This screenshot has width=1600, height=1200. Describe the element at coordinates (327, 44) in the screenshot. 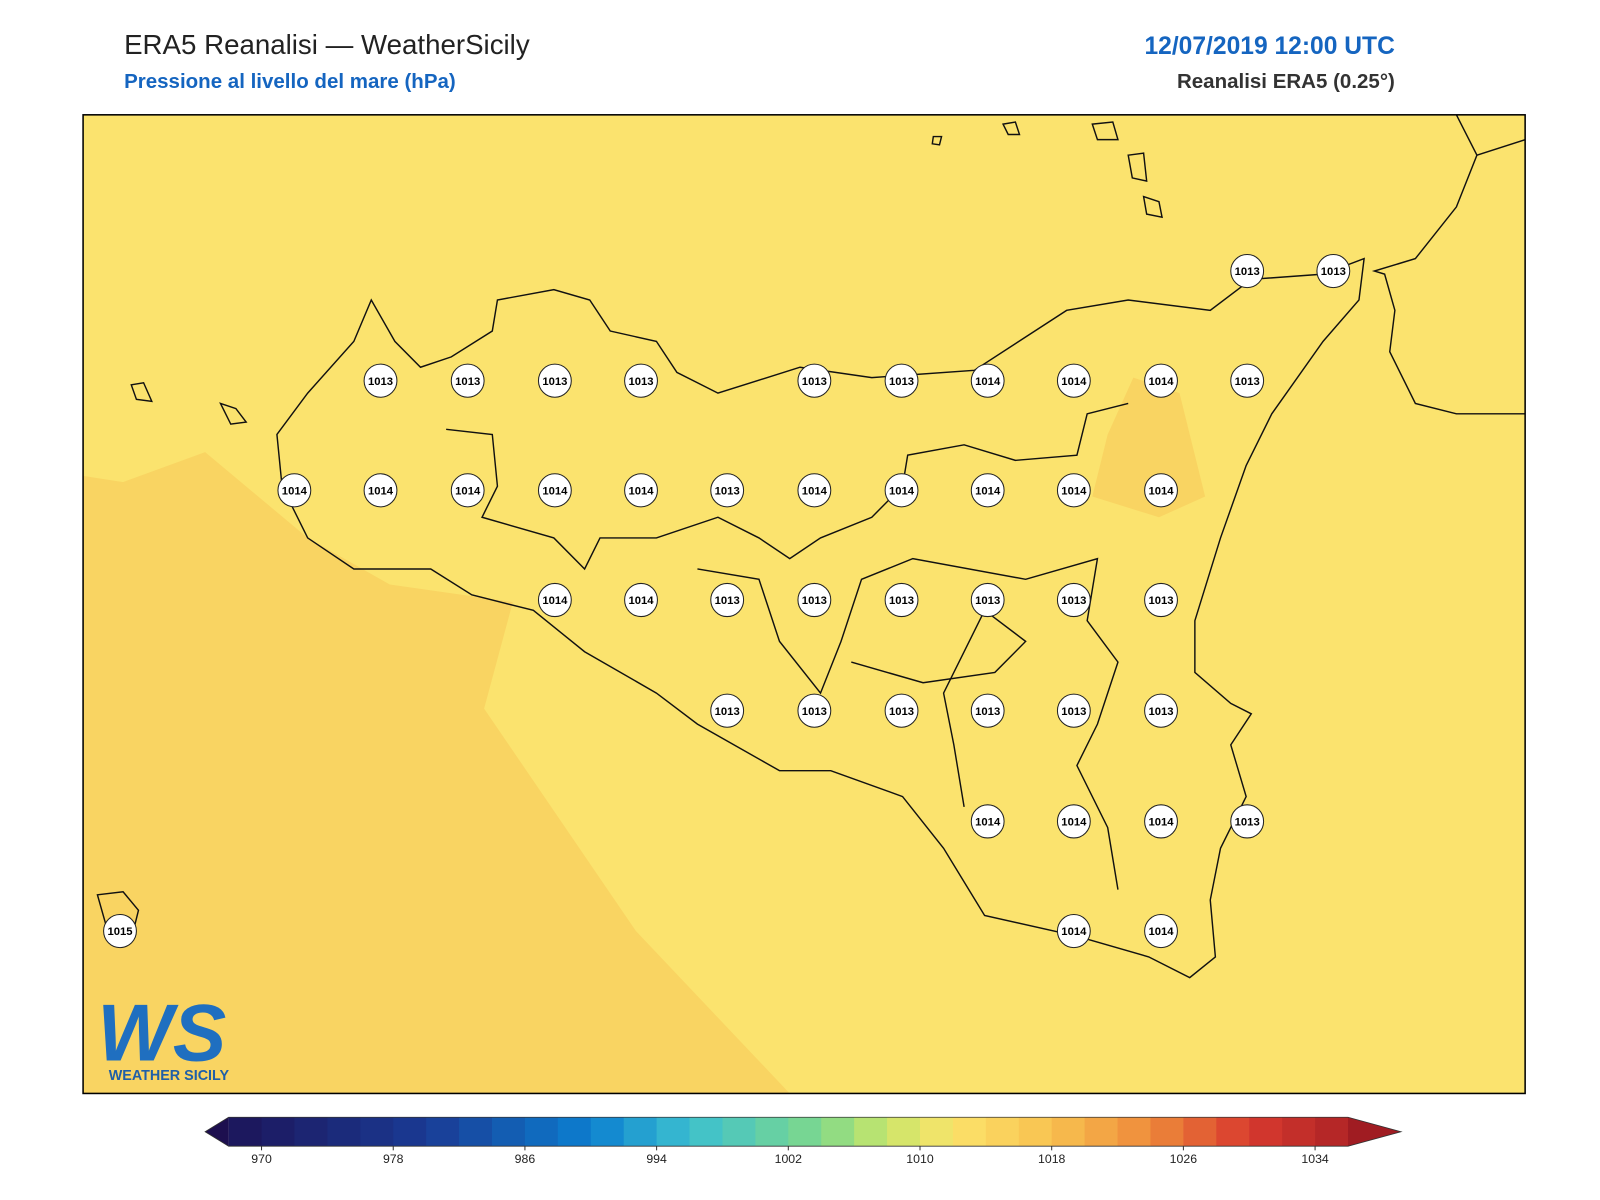

I see `title: ERA5 Reanalisi — WeatherSicily` at that location.